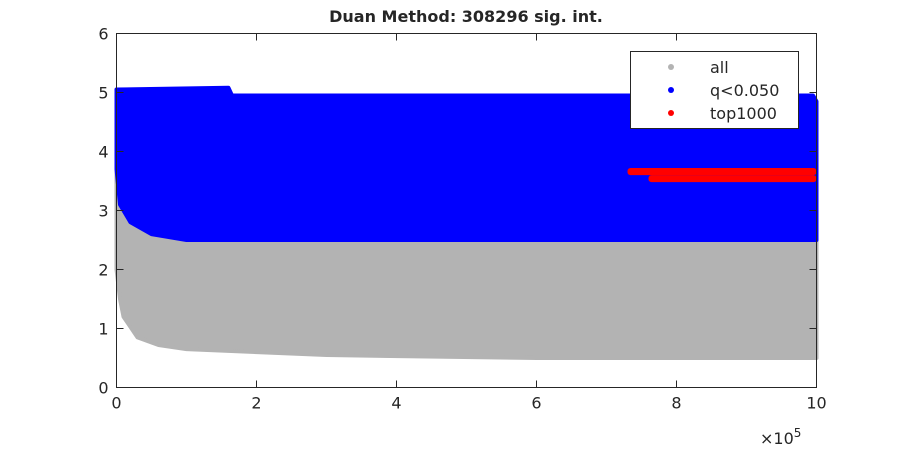  Describe the element at coordinates (744, 90) in the screenshot. I see `legend-label-q: q<0.050` at that location.